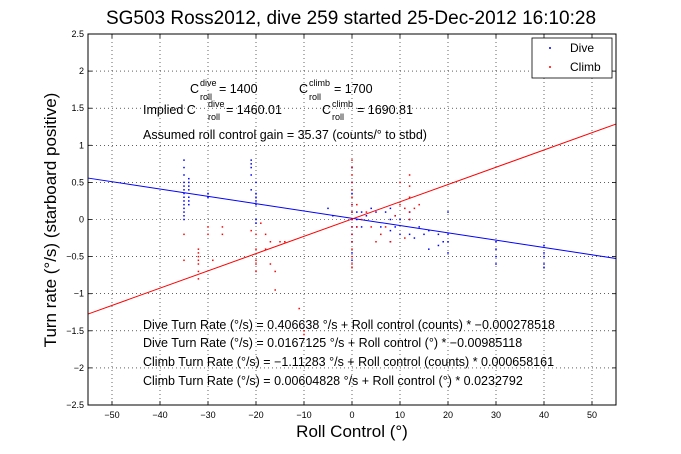 This screenshot has height=454, width=681. I want to click on annotation-implied-climb-sub: roll, so click(338, 117).